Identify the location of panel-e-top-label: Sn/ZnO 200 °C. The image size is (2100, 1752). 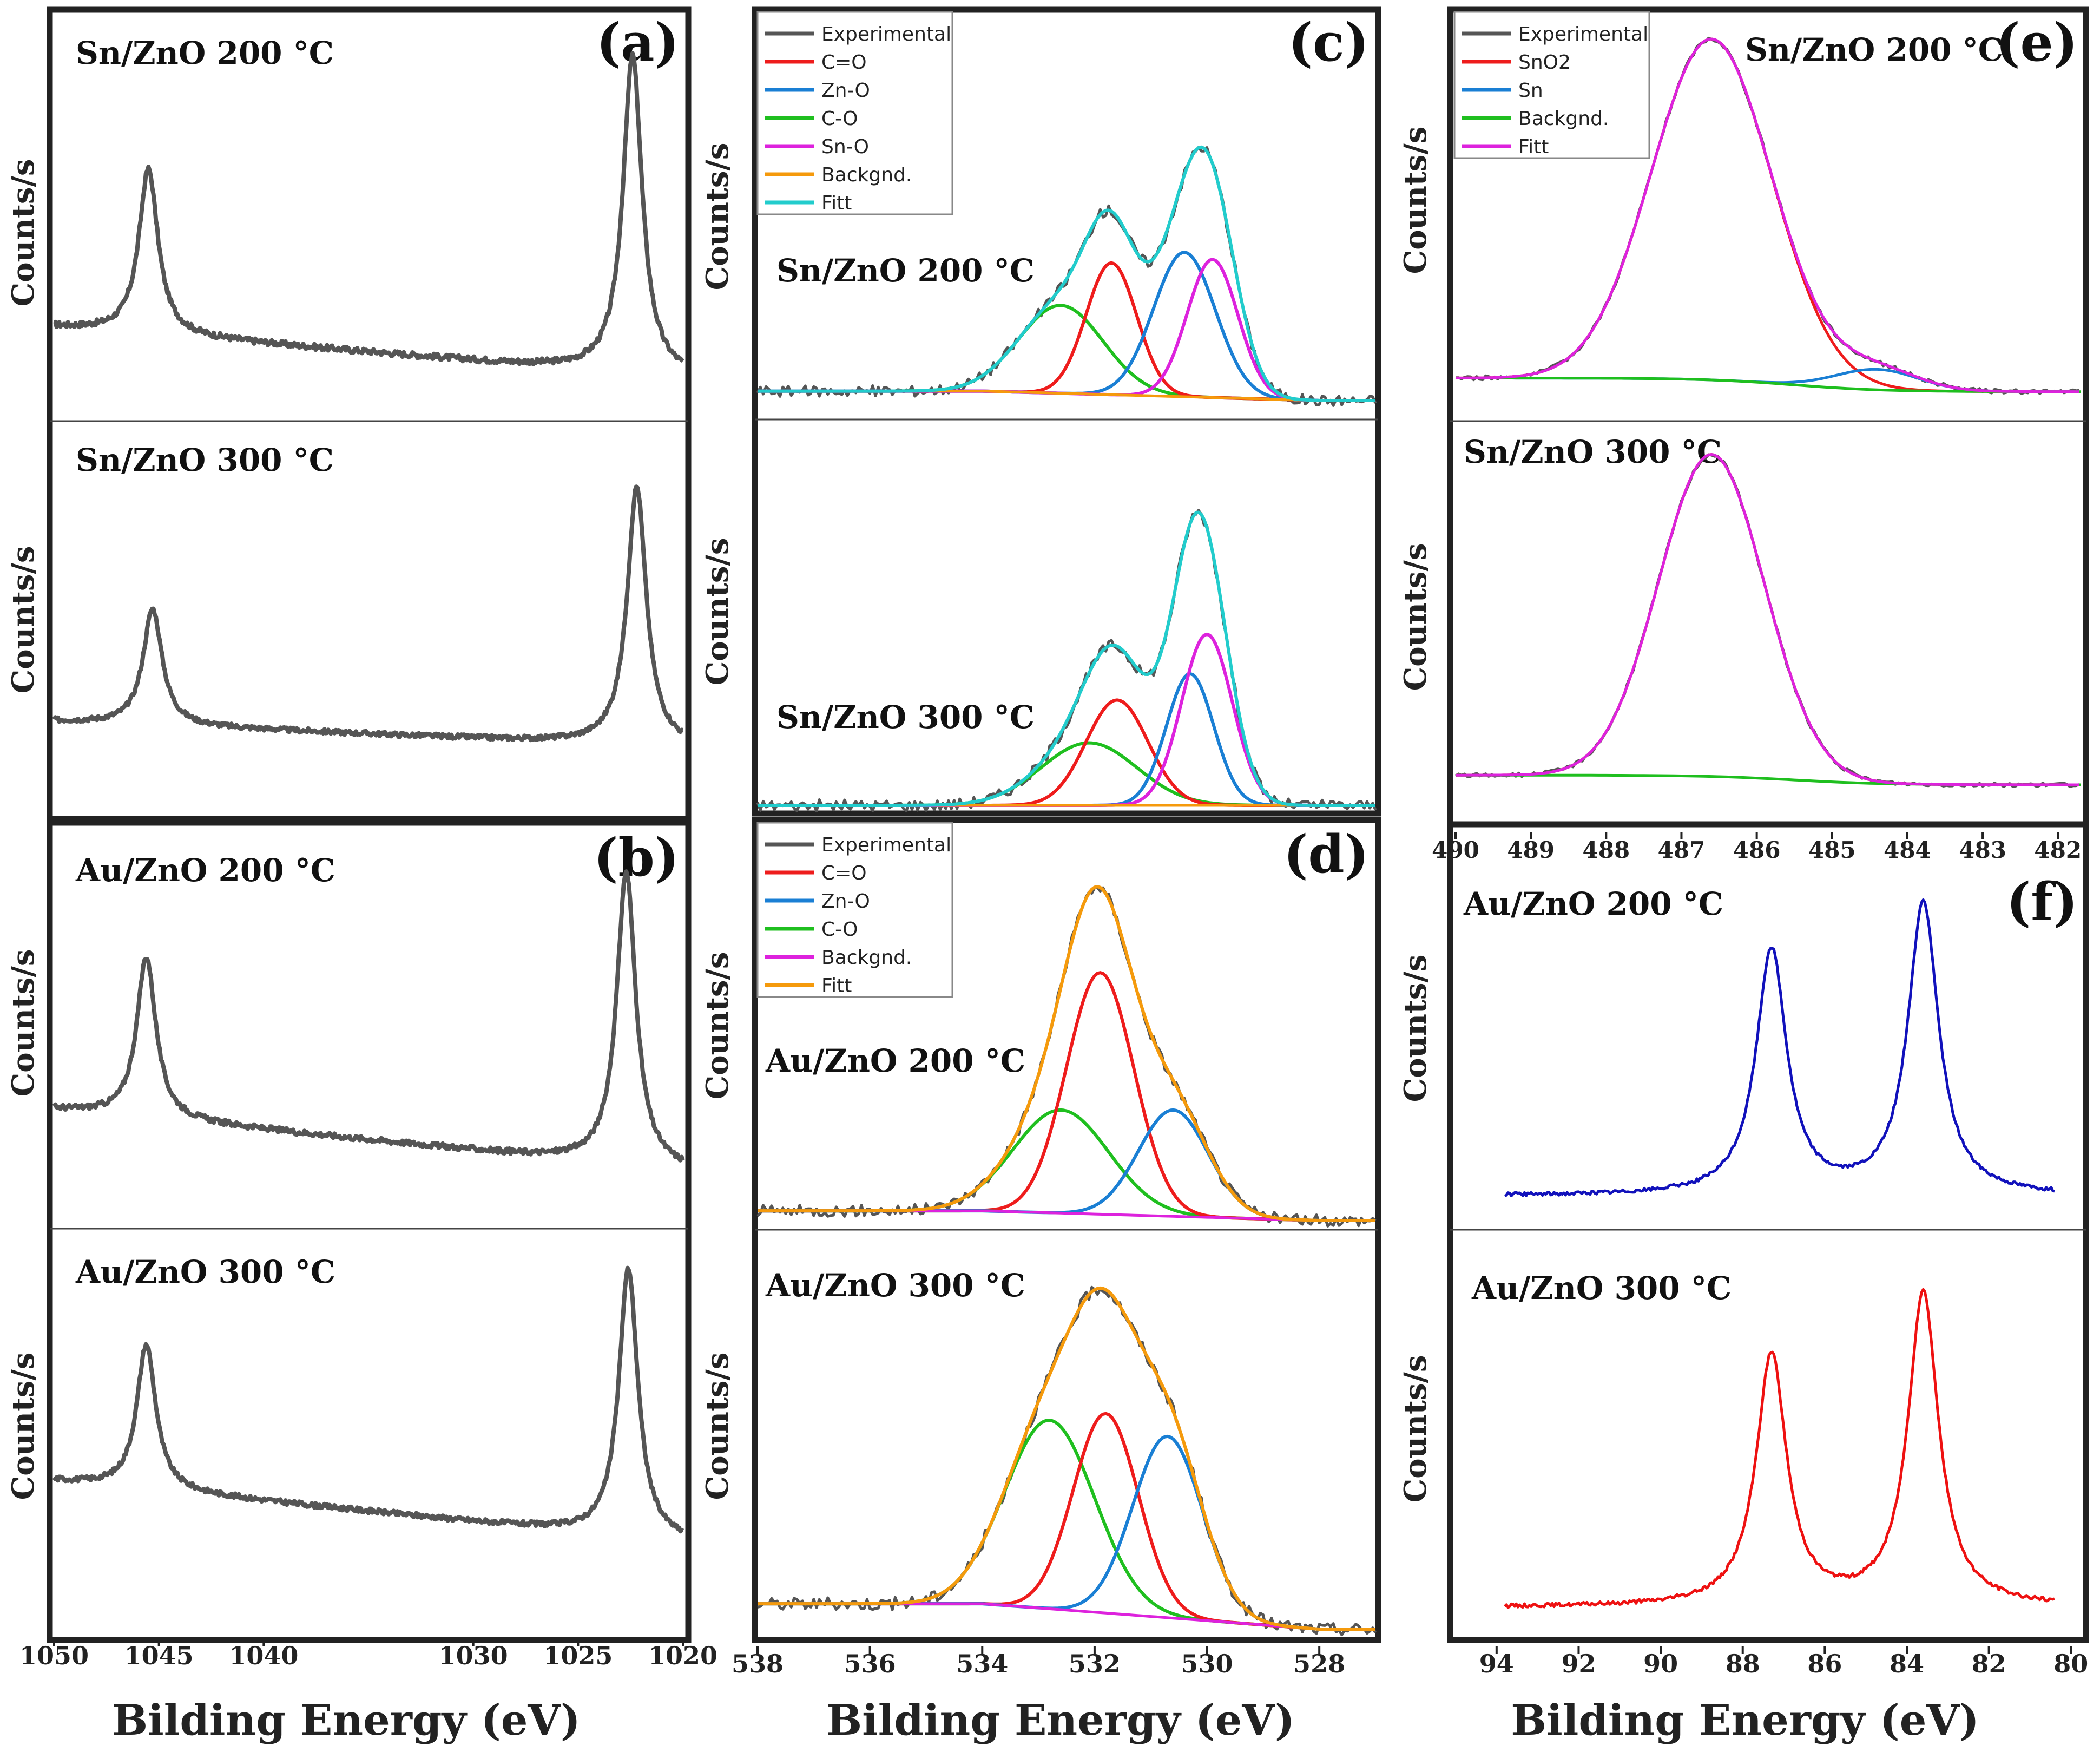
(1874, 49).